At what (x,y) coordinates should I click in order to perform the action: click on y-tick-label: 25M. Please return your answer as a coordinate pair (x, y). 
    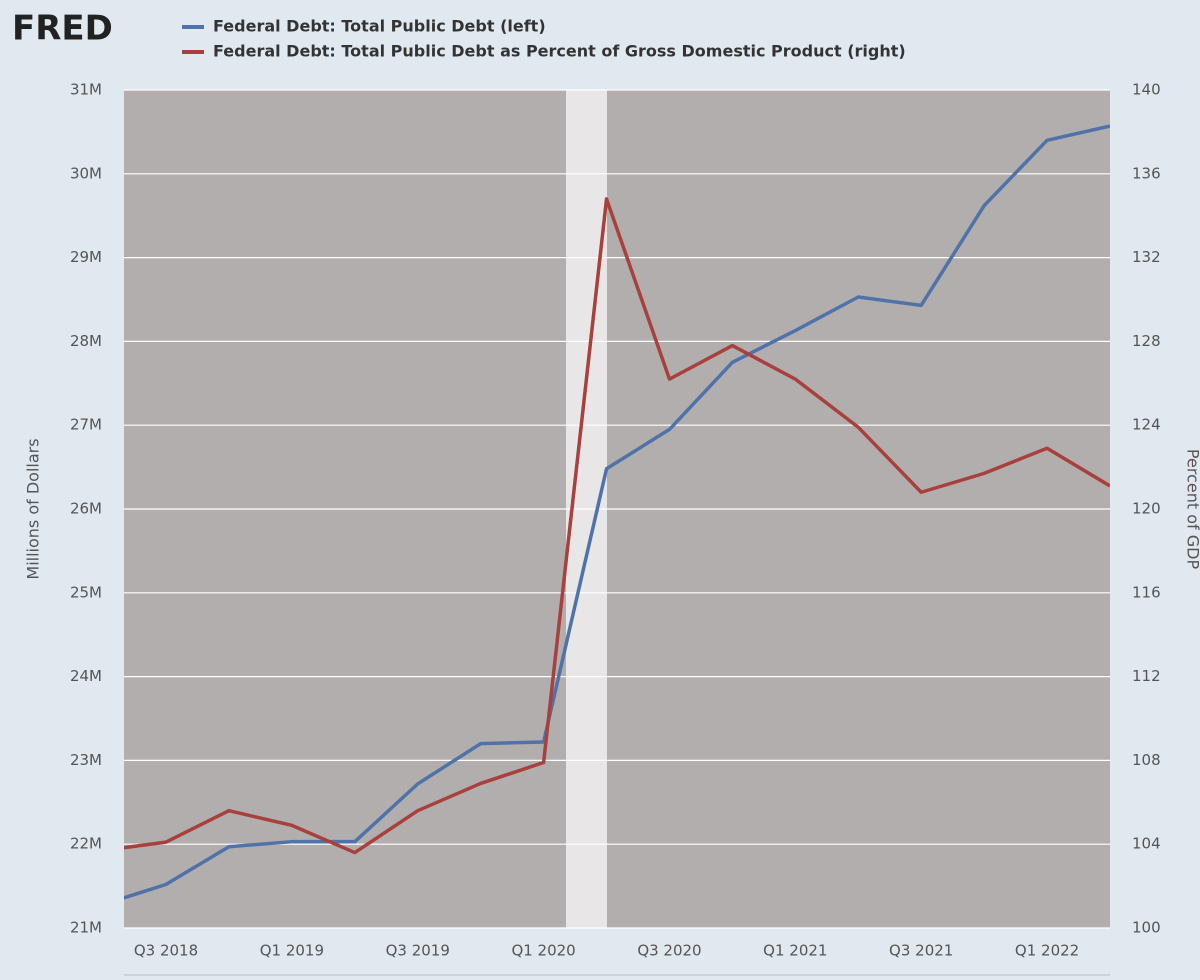
    Looking at the image, I should click on (86, 592).